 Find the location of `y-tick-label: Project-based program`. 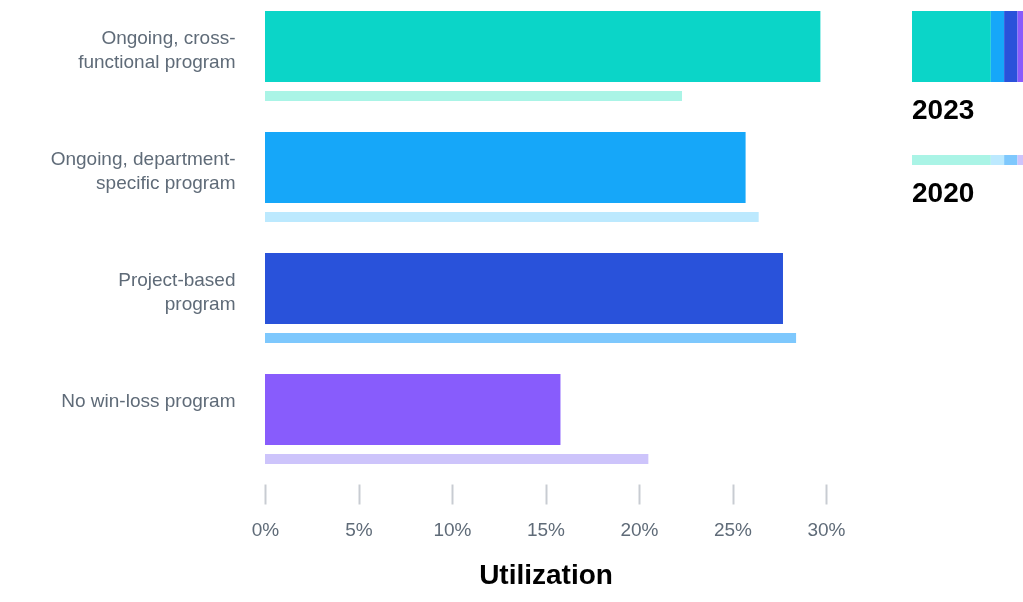

y-tick-label: Project-based program is located at coordinates (177, 291).